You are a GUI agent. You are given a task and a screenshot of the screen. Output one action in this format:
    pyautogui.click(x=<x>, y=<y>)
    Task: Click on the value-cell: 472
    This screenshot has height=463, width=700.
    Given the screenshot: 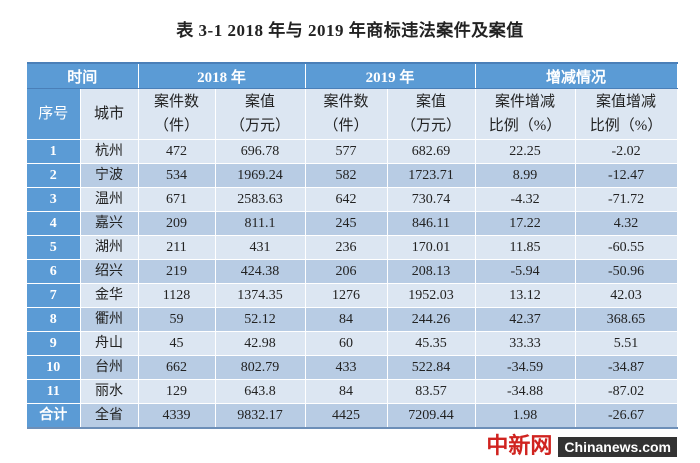 What is the action you would take?
    pyautogui.click(x=177, y=151)
    